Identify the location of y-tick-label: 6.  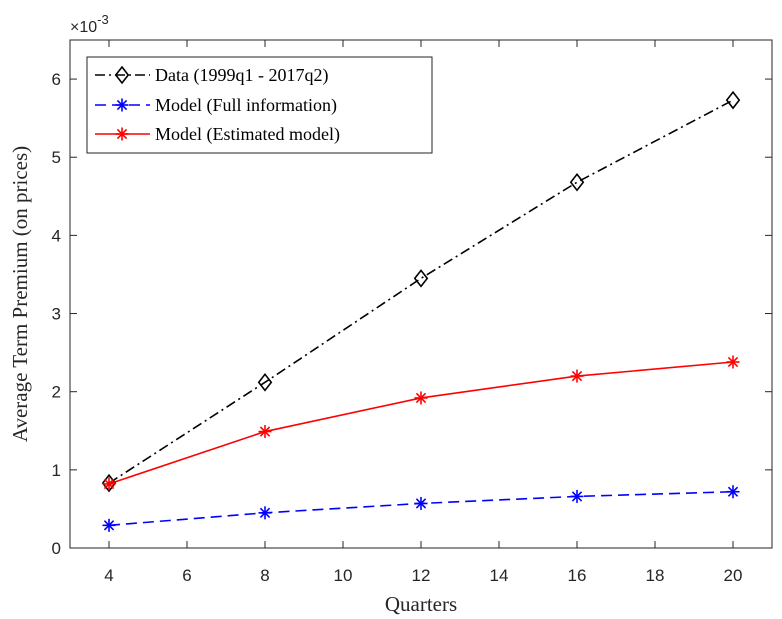
(56, 79).